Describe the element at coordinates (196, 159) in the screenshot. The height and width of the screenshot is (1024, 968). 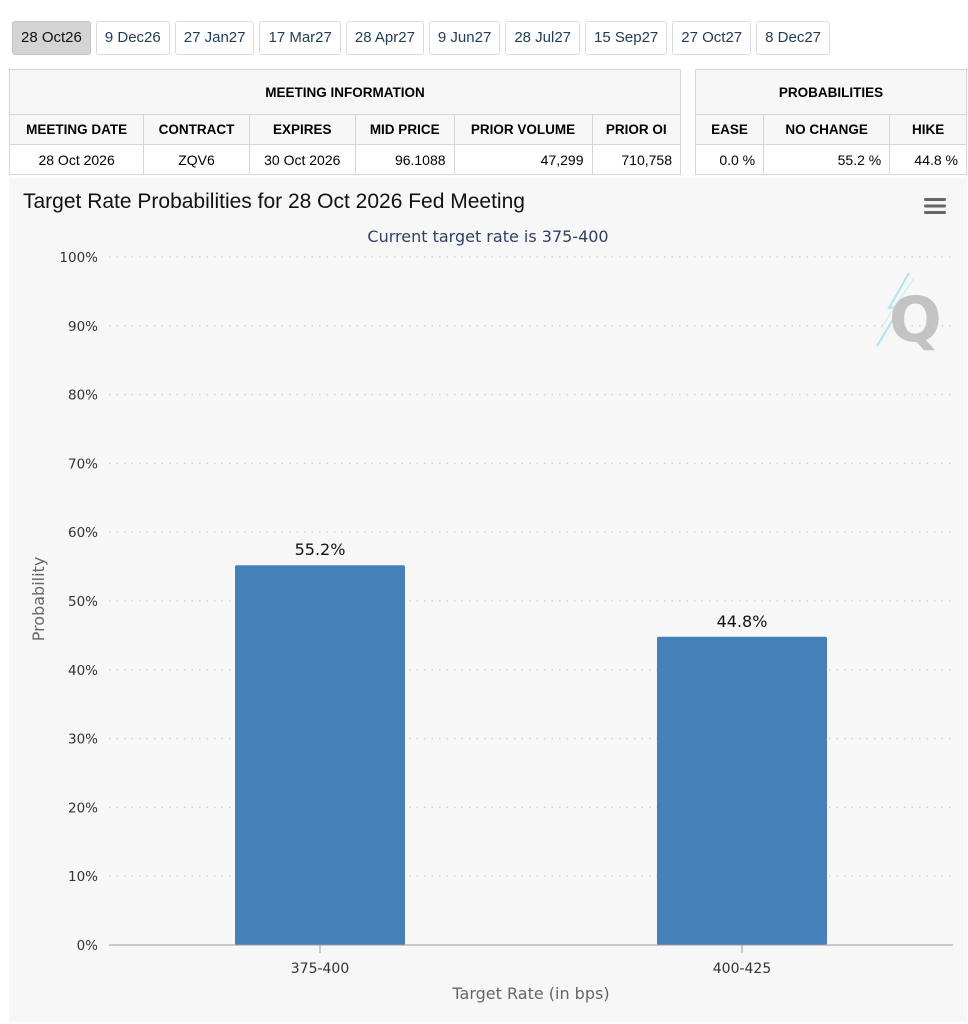
I see `cell-contract: ZQV6` at that location.